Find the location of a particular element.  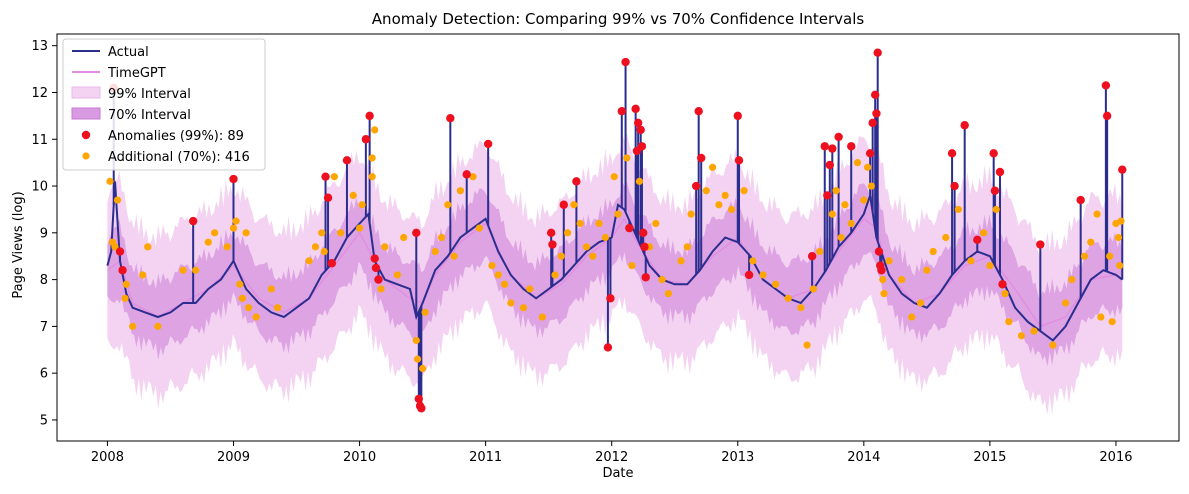

y-tick-label: 5 is located at coordinates (44, 420).